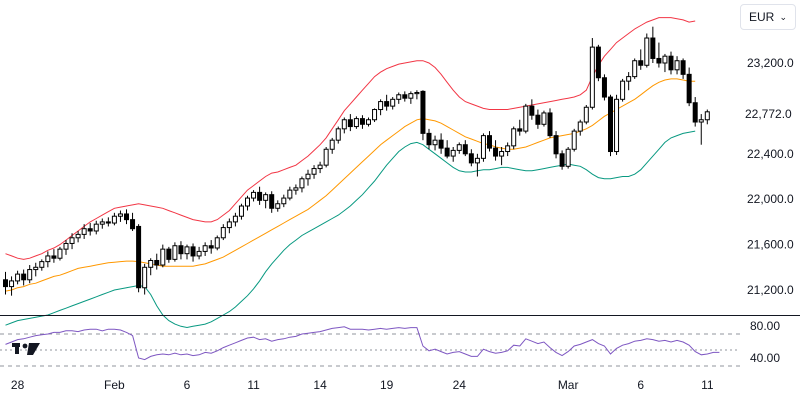 The image size is (800, 400). Describe the element at coordinates (770, 199) in the screenshot. I see `price-tick-label: 22,000.0` at that location.